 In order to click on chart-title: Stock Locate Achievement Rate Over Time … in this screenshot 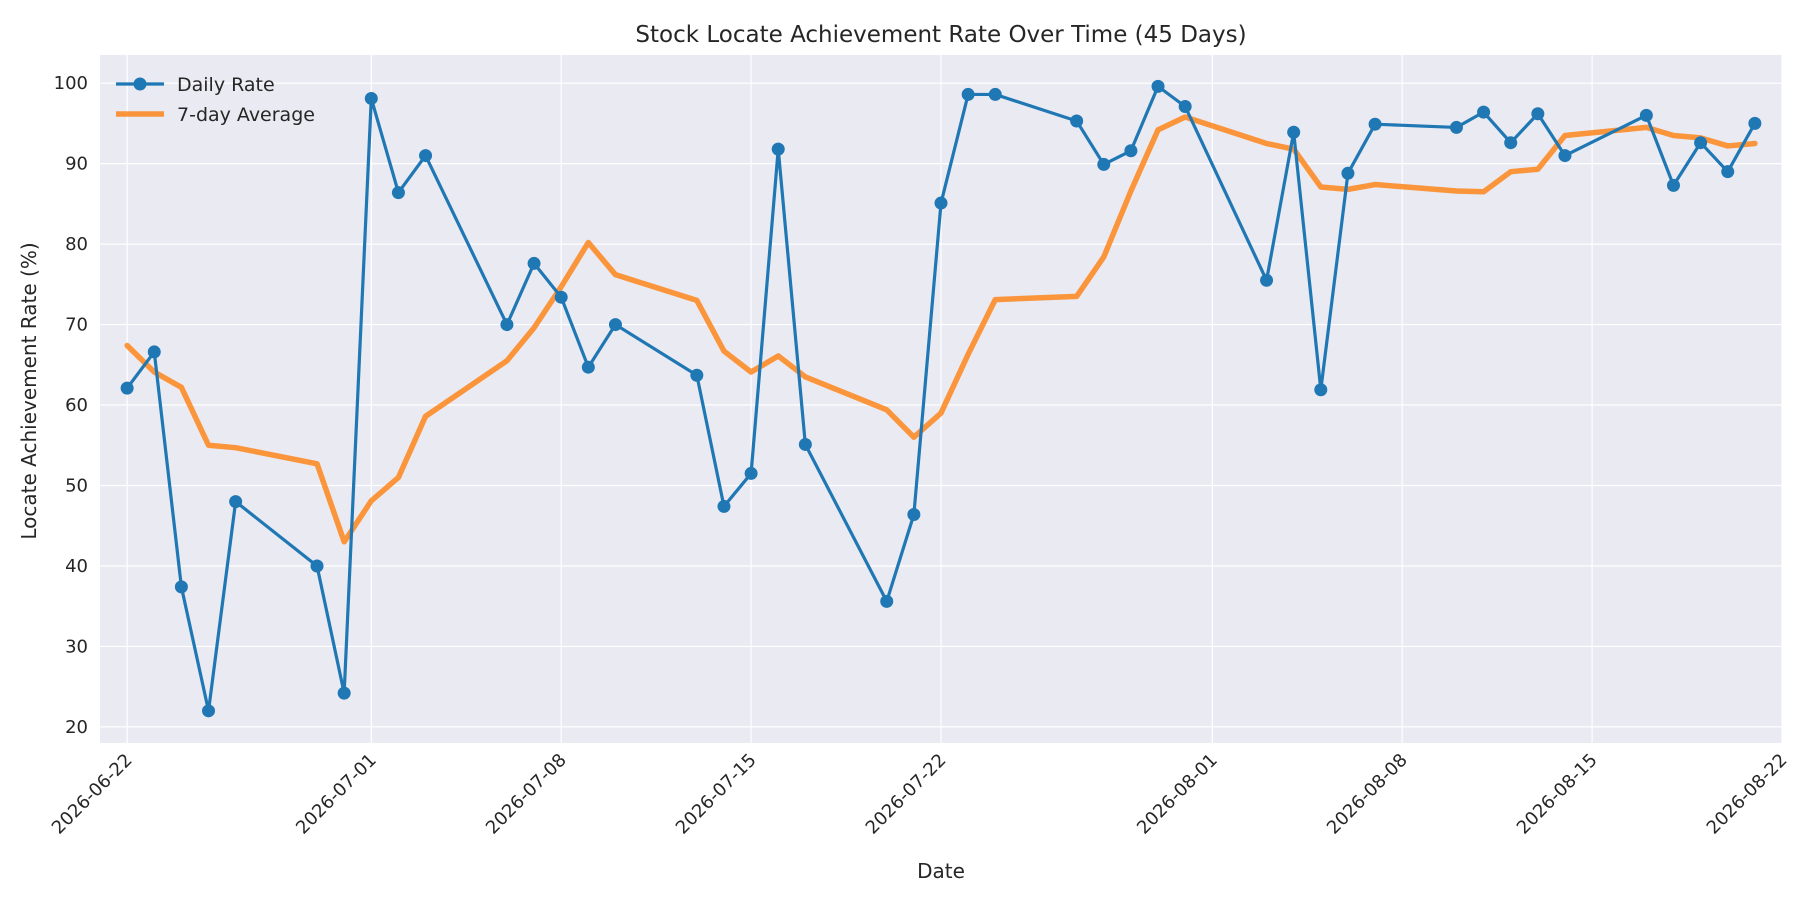, I will do `click(940, 35)`.